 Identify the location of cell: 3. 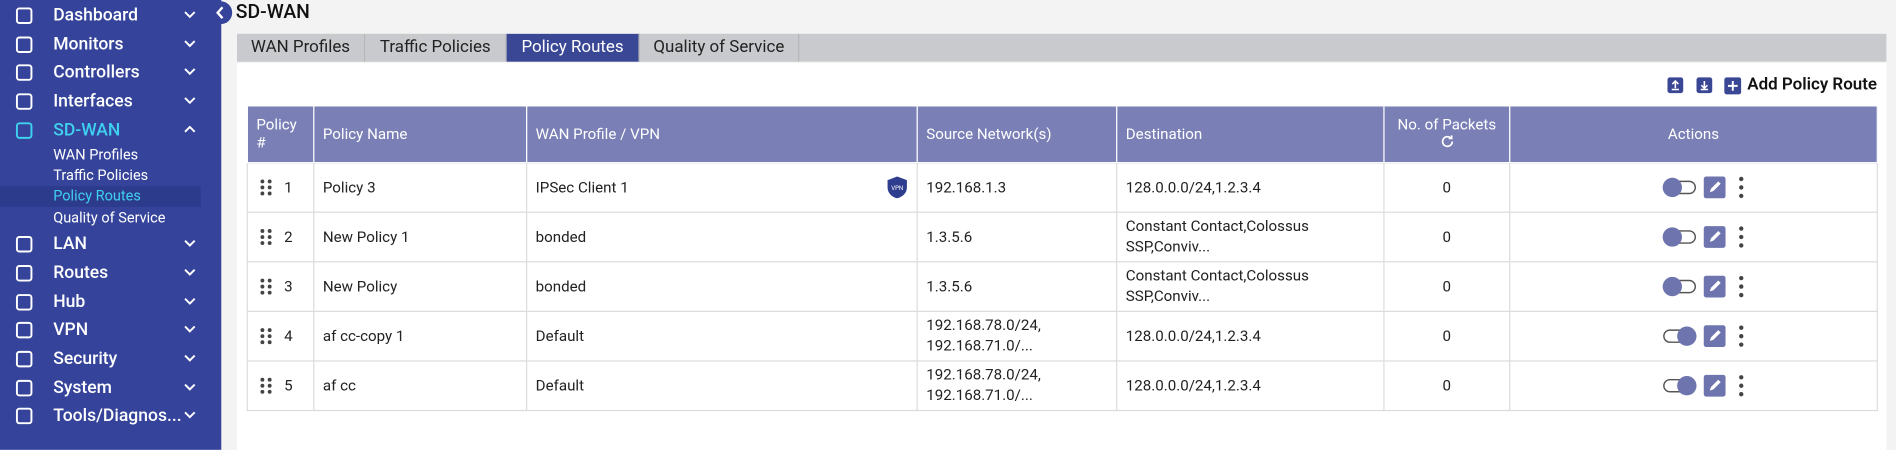
(280, 286).